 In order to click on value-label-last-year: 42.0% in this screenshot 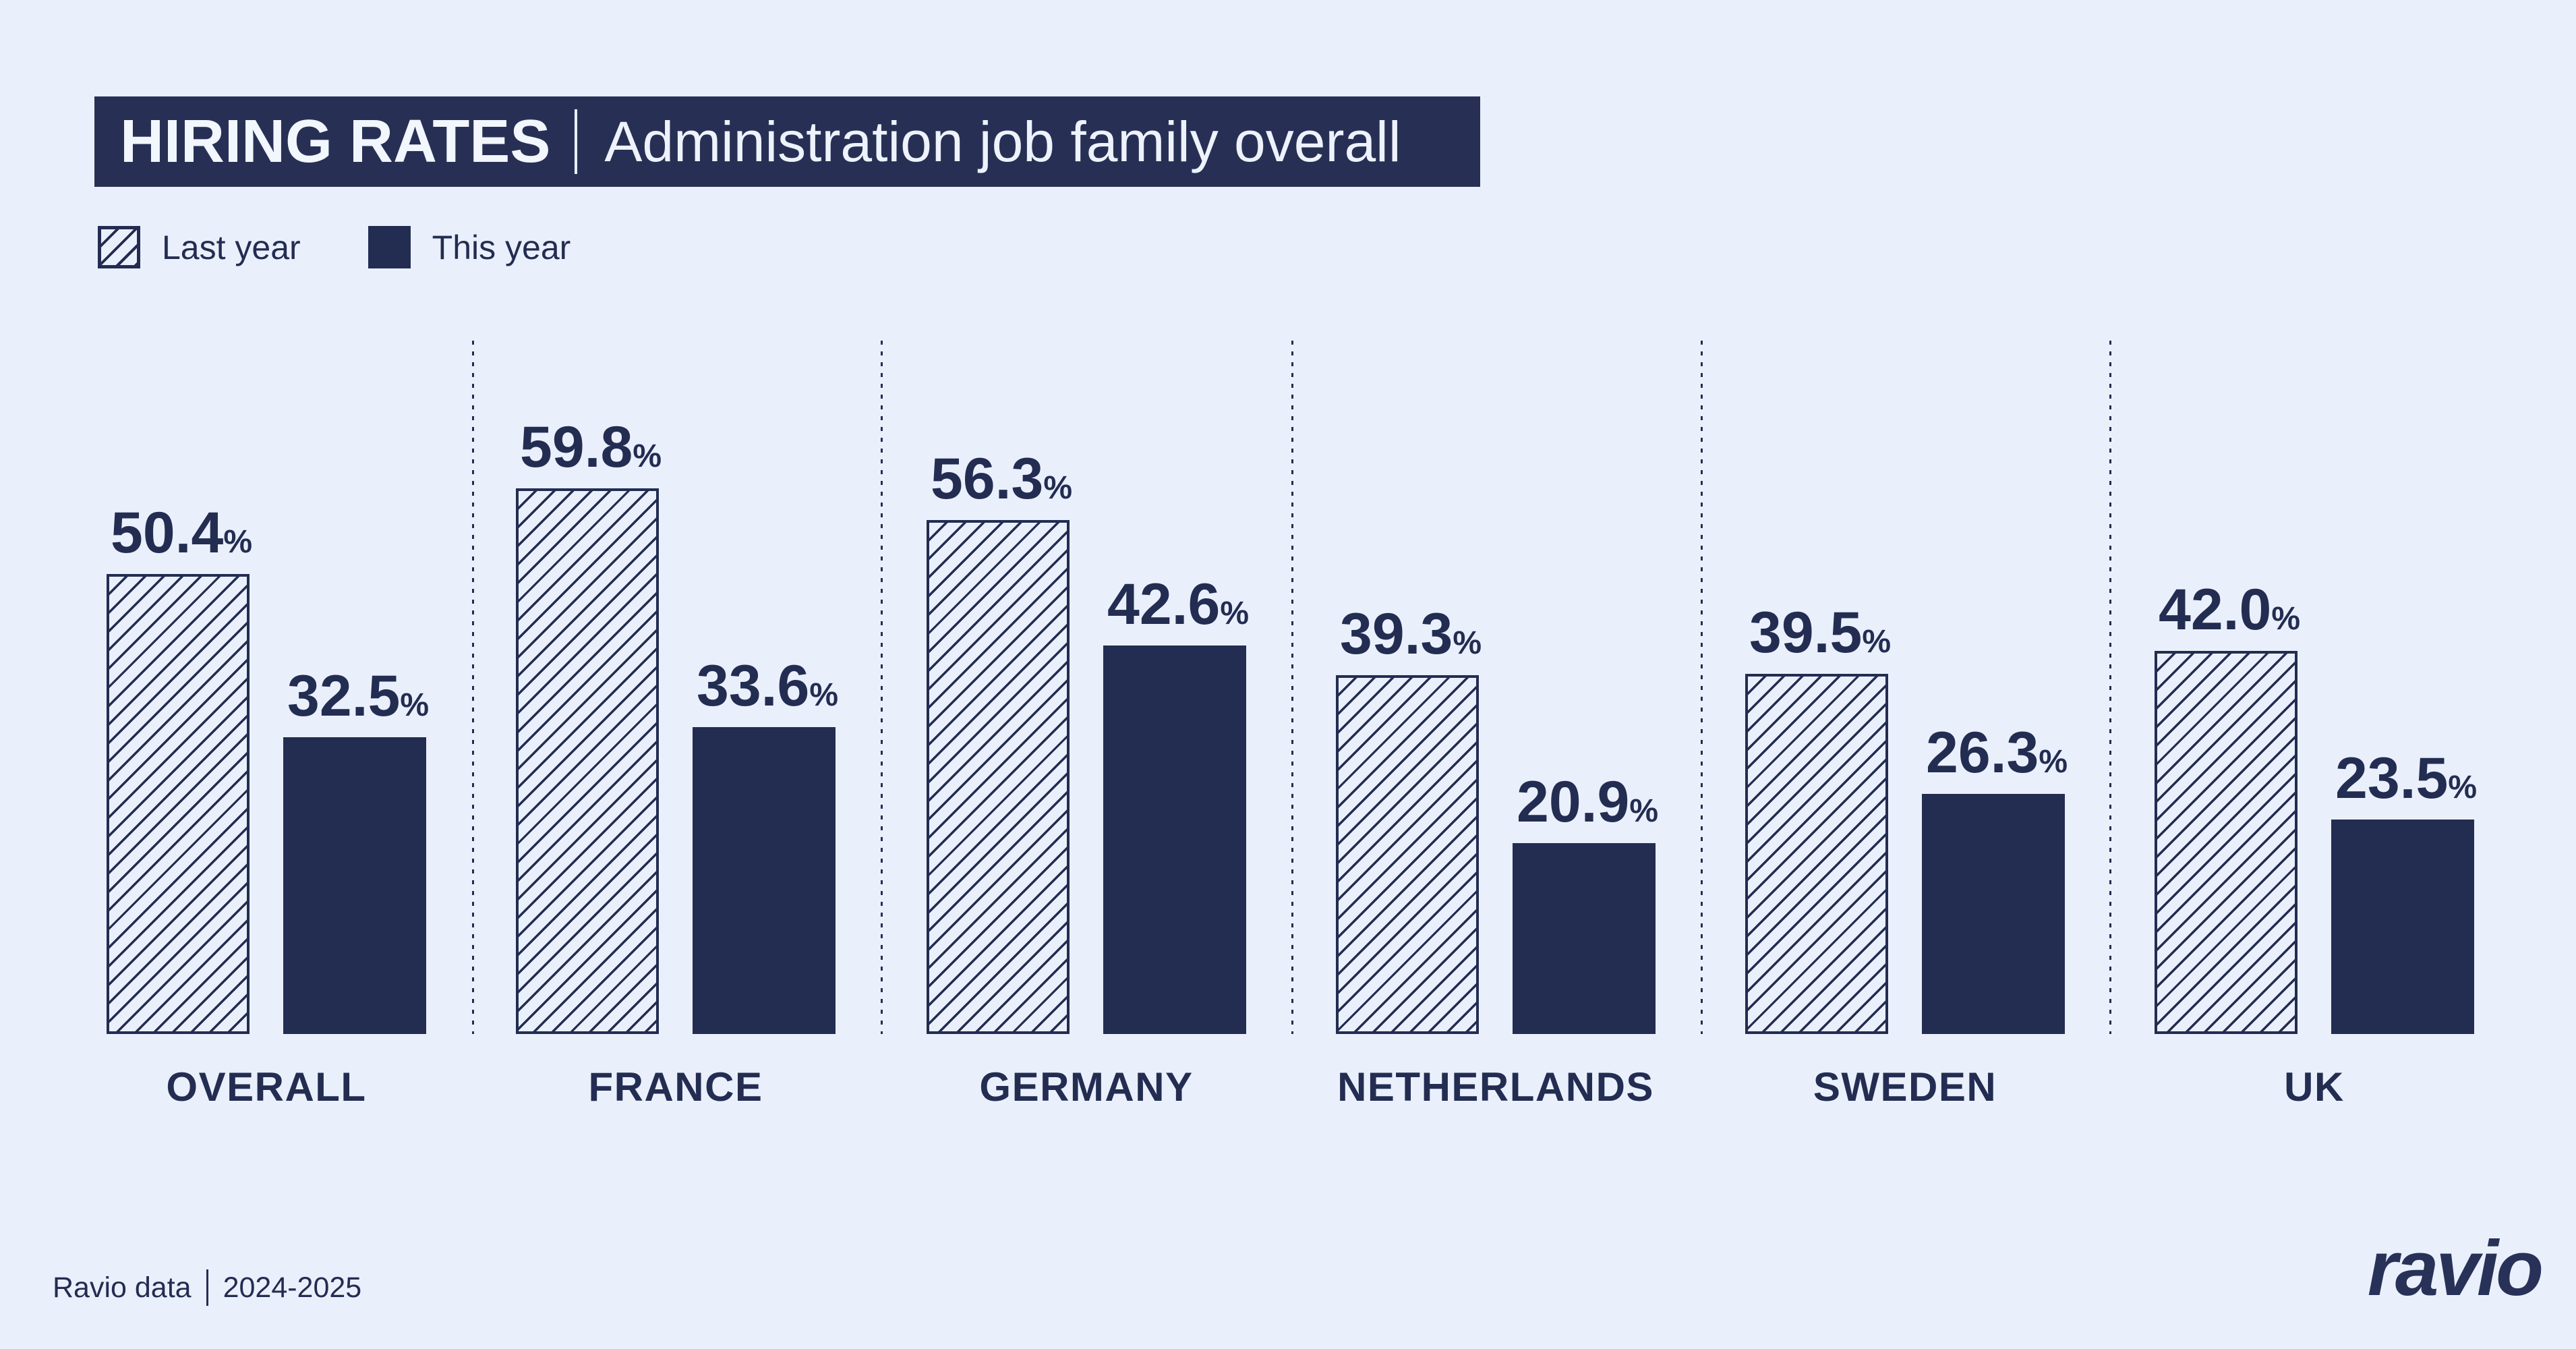, I will do `click(2230, 609)`.